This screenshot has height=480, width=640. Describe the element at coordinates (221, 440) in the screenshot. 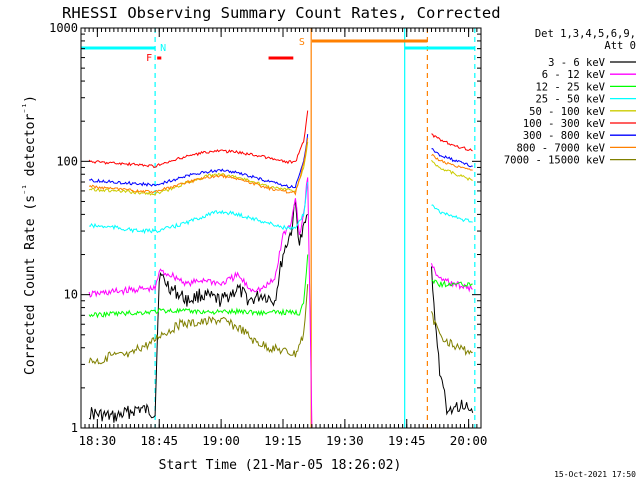

I see `x-tick-label: 19:00` at that location.